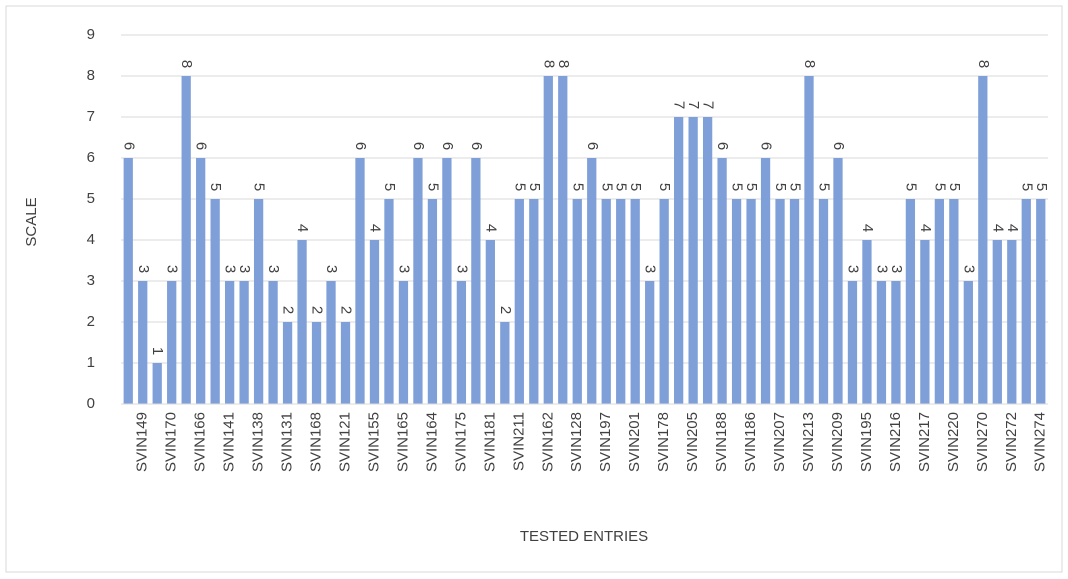  I want to click on data-label: 1, so click(157, 351).